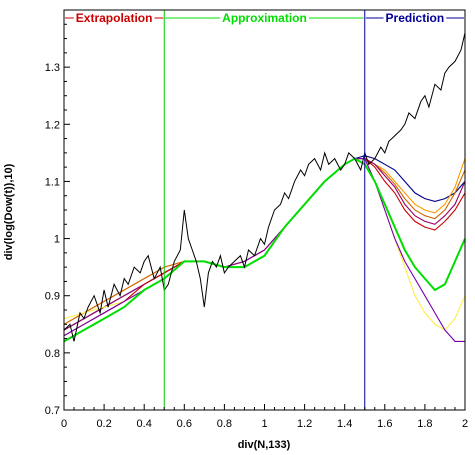 The width and height of the screenshot is (475, 455). I want to click on y-tick-label: 1.3, so click(52, 68).